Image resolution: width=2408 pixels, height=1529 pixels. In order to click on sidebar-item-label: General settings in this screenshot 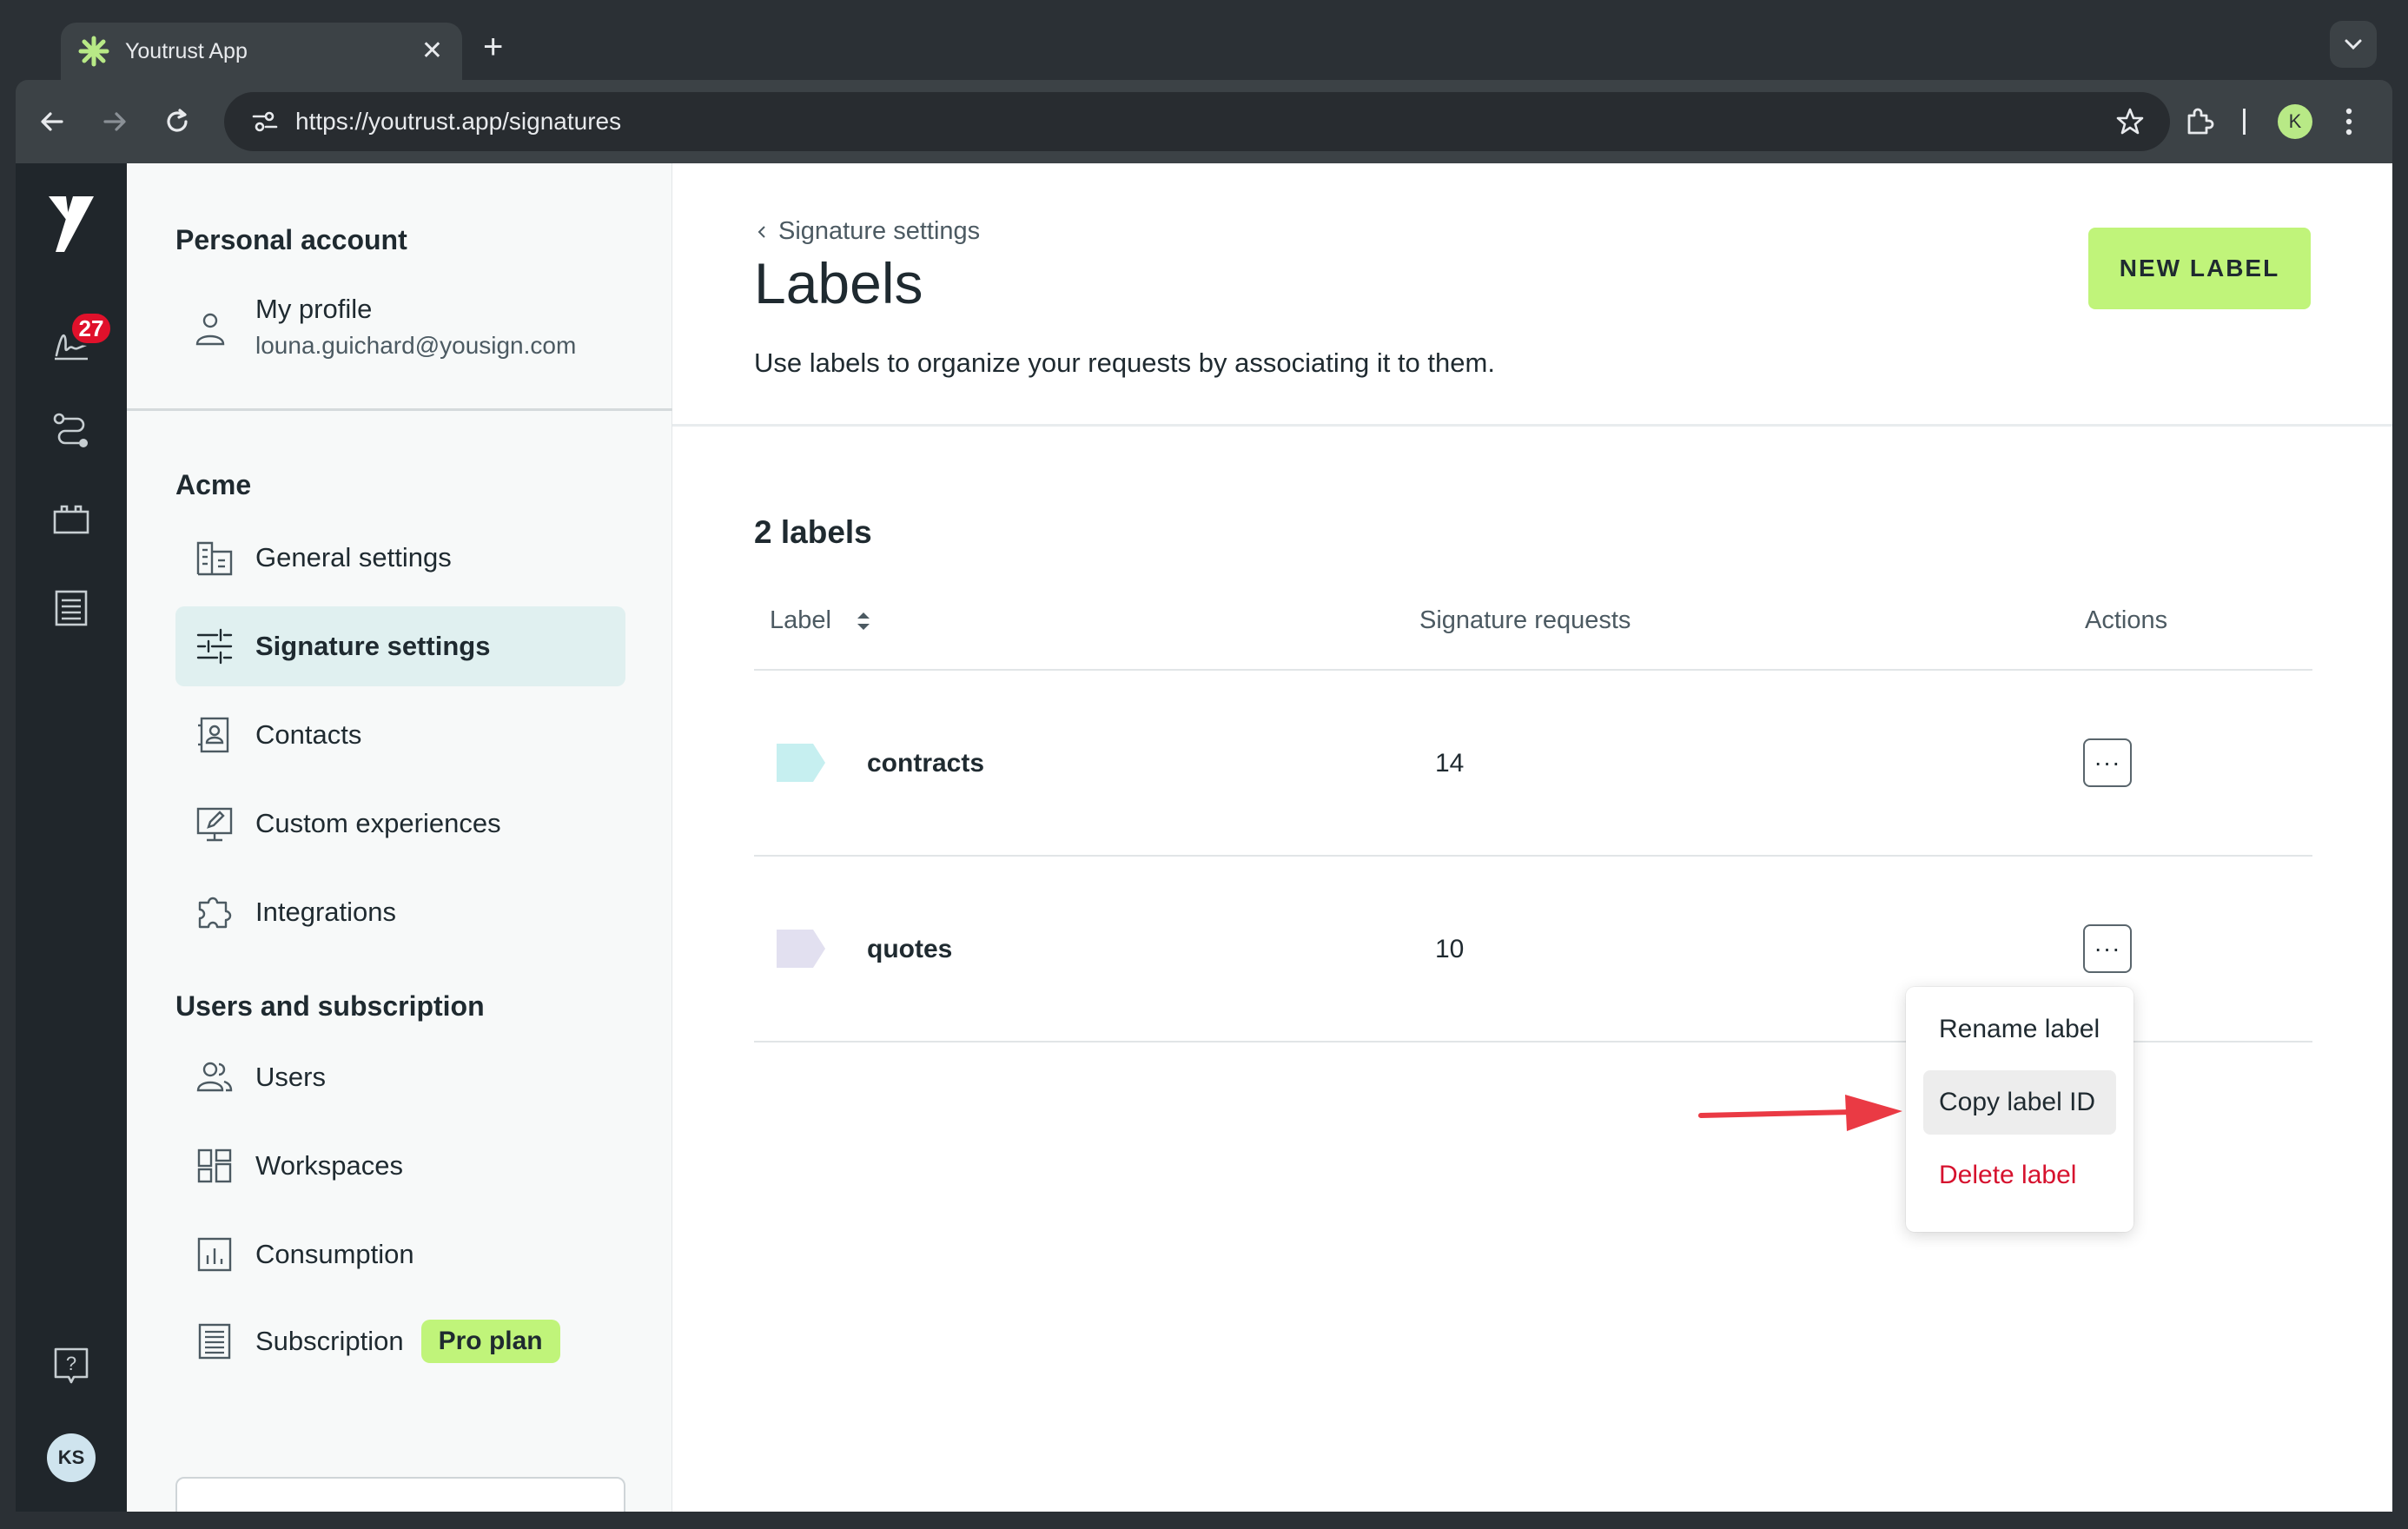, I will do `click(354, 557)`.